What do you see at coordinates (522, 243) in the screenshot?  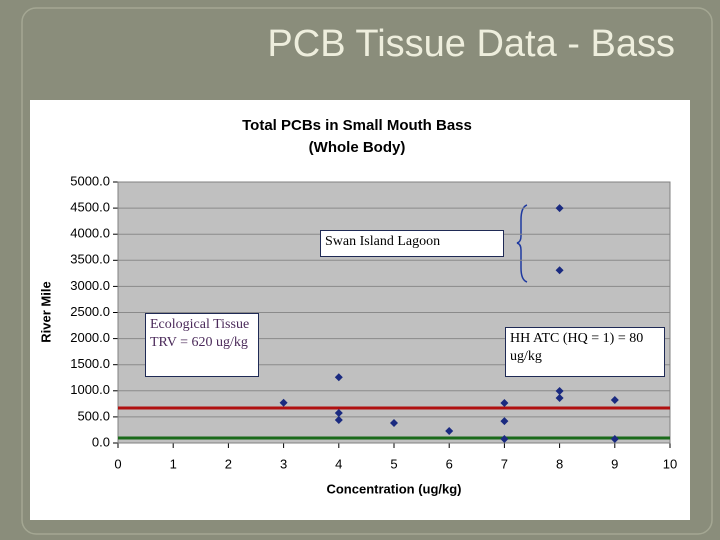 I see `brace` at bounding box center [522, 243].